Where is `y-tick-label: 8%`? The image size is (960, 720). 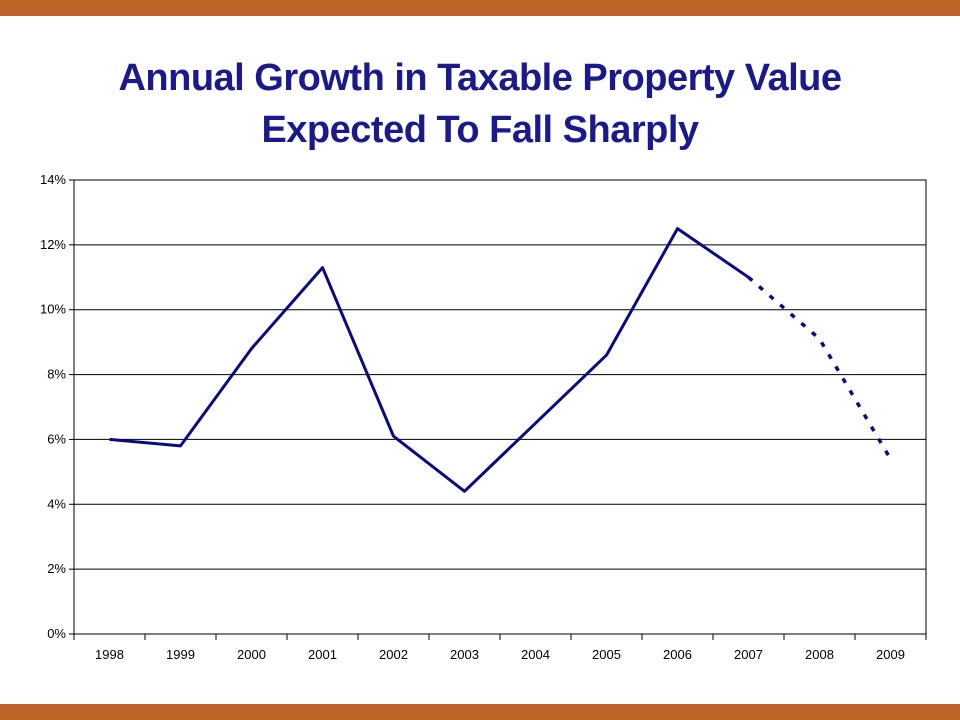 y-tick-label: 8% is located at coordinates (56, 374).